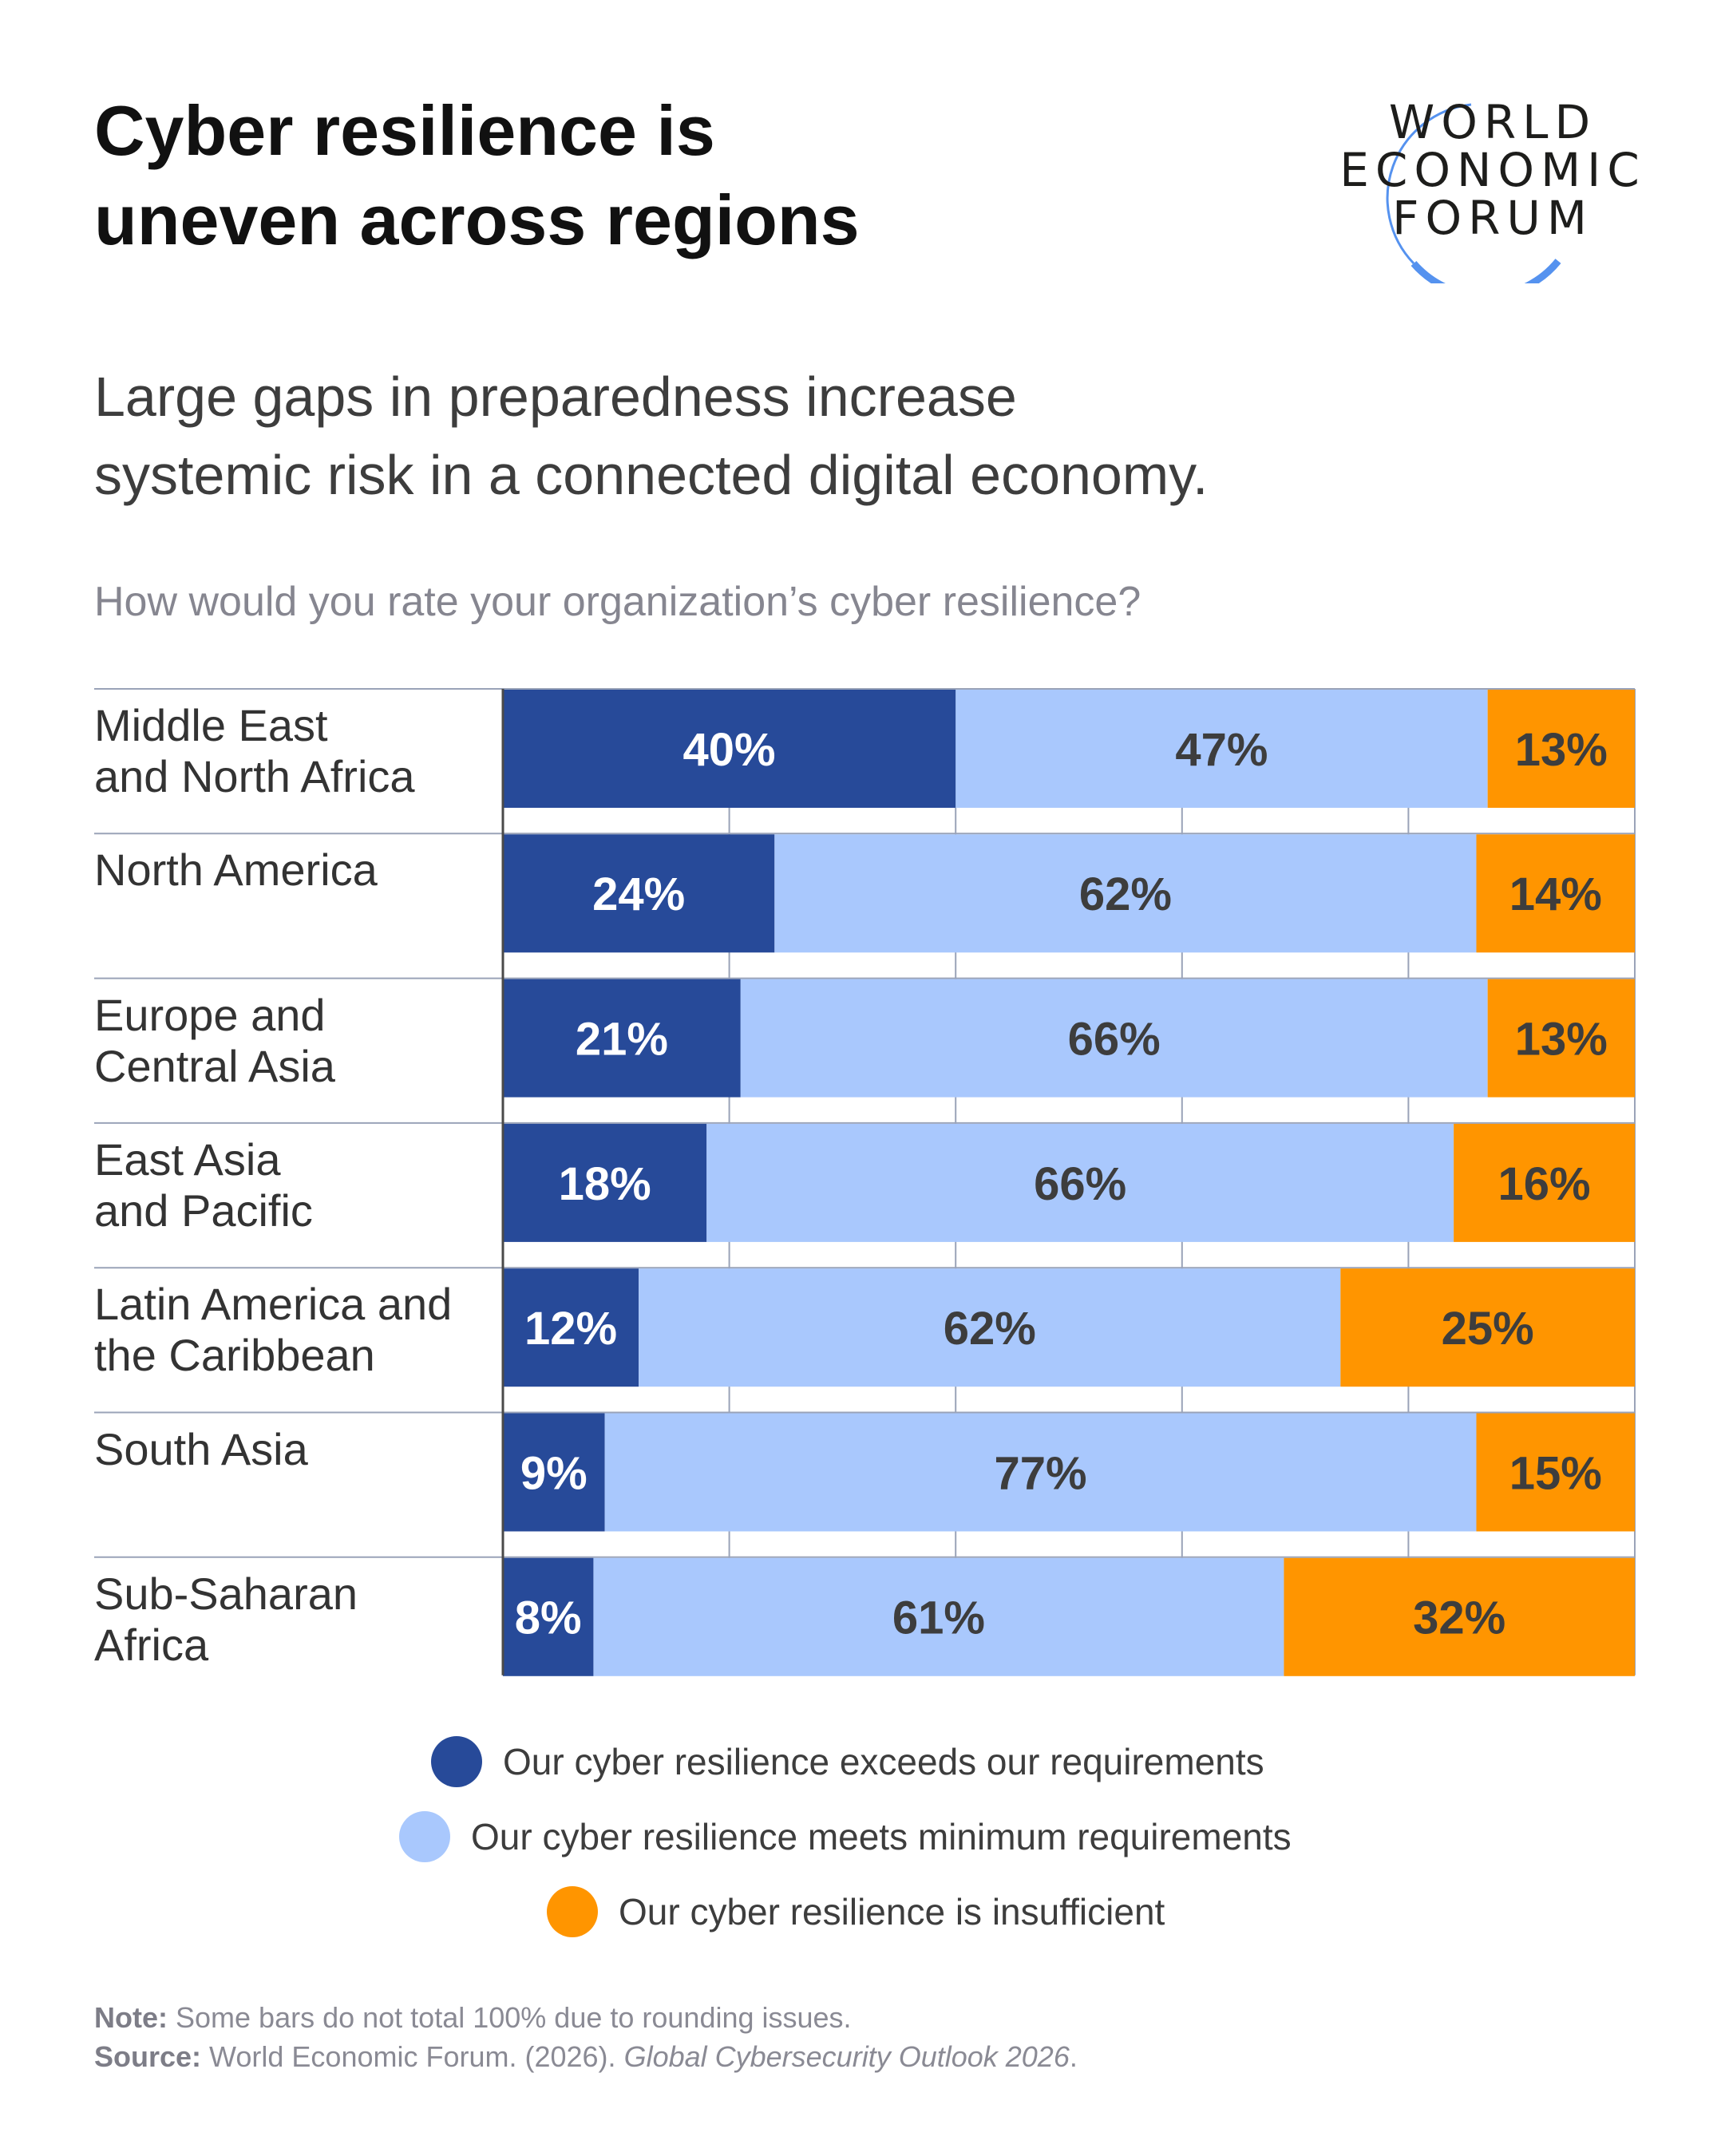 This screenshot has height=2156, width=1725. I want to click on data-label-exceeds: 40%, so click(729, 750).